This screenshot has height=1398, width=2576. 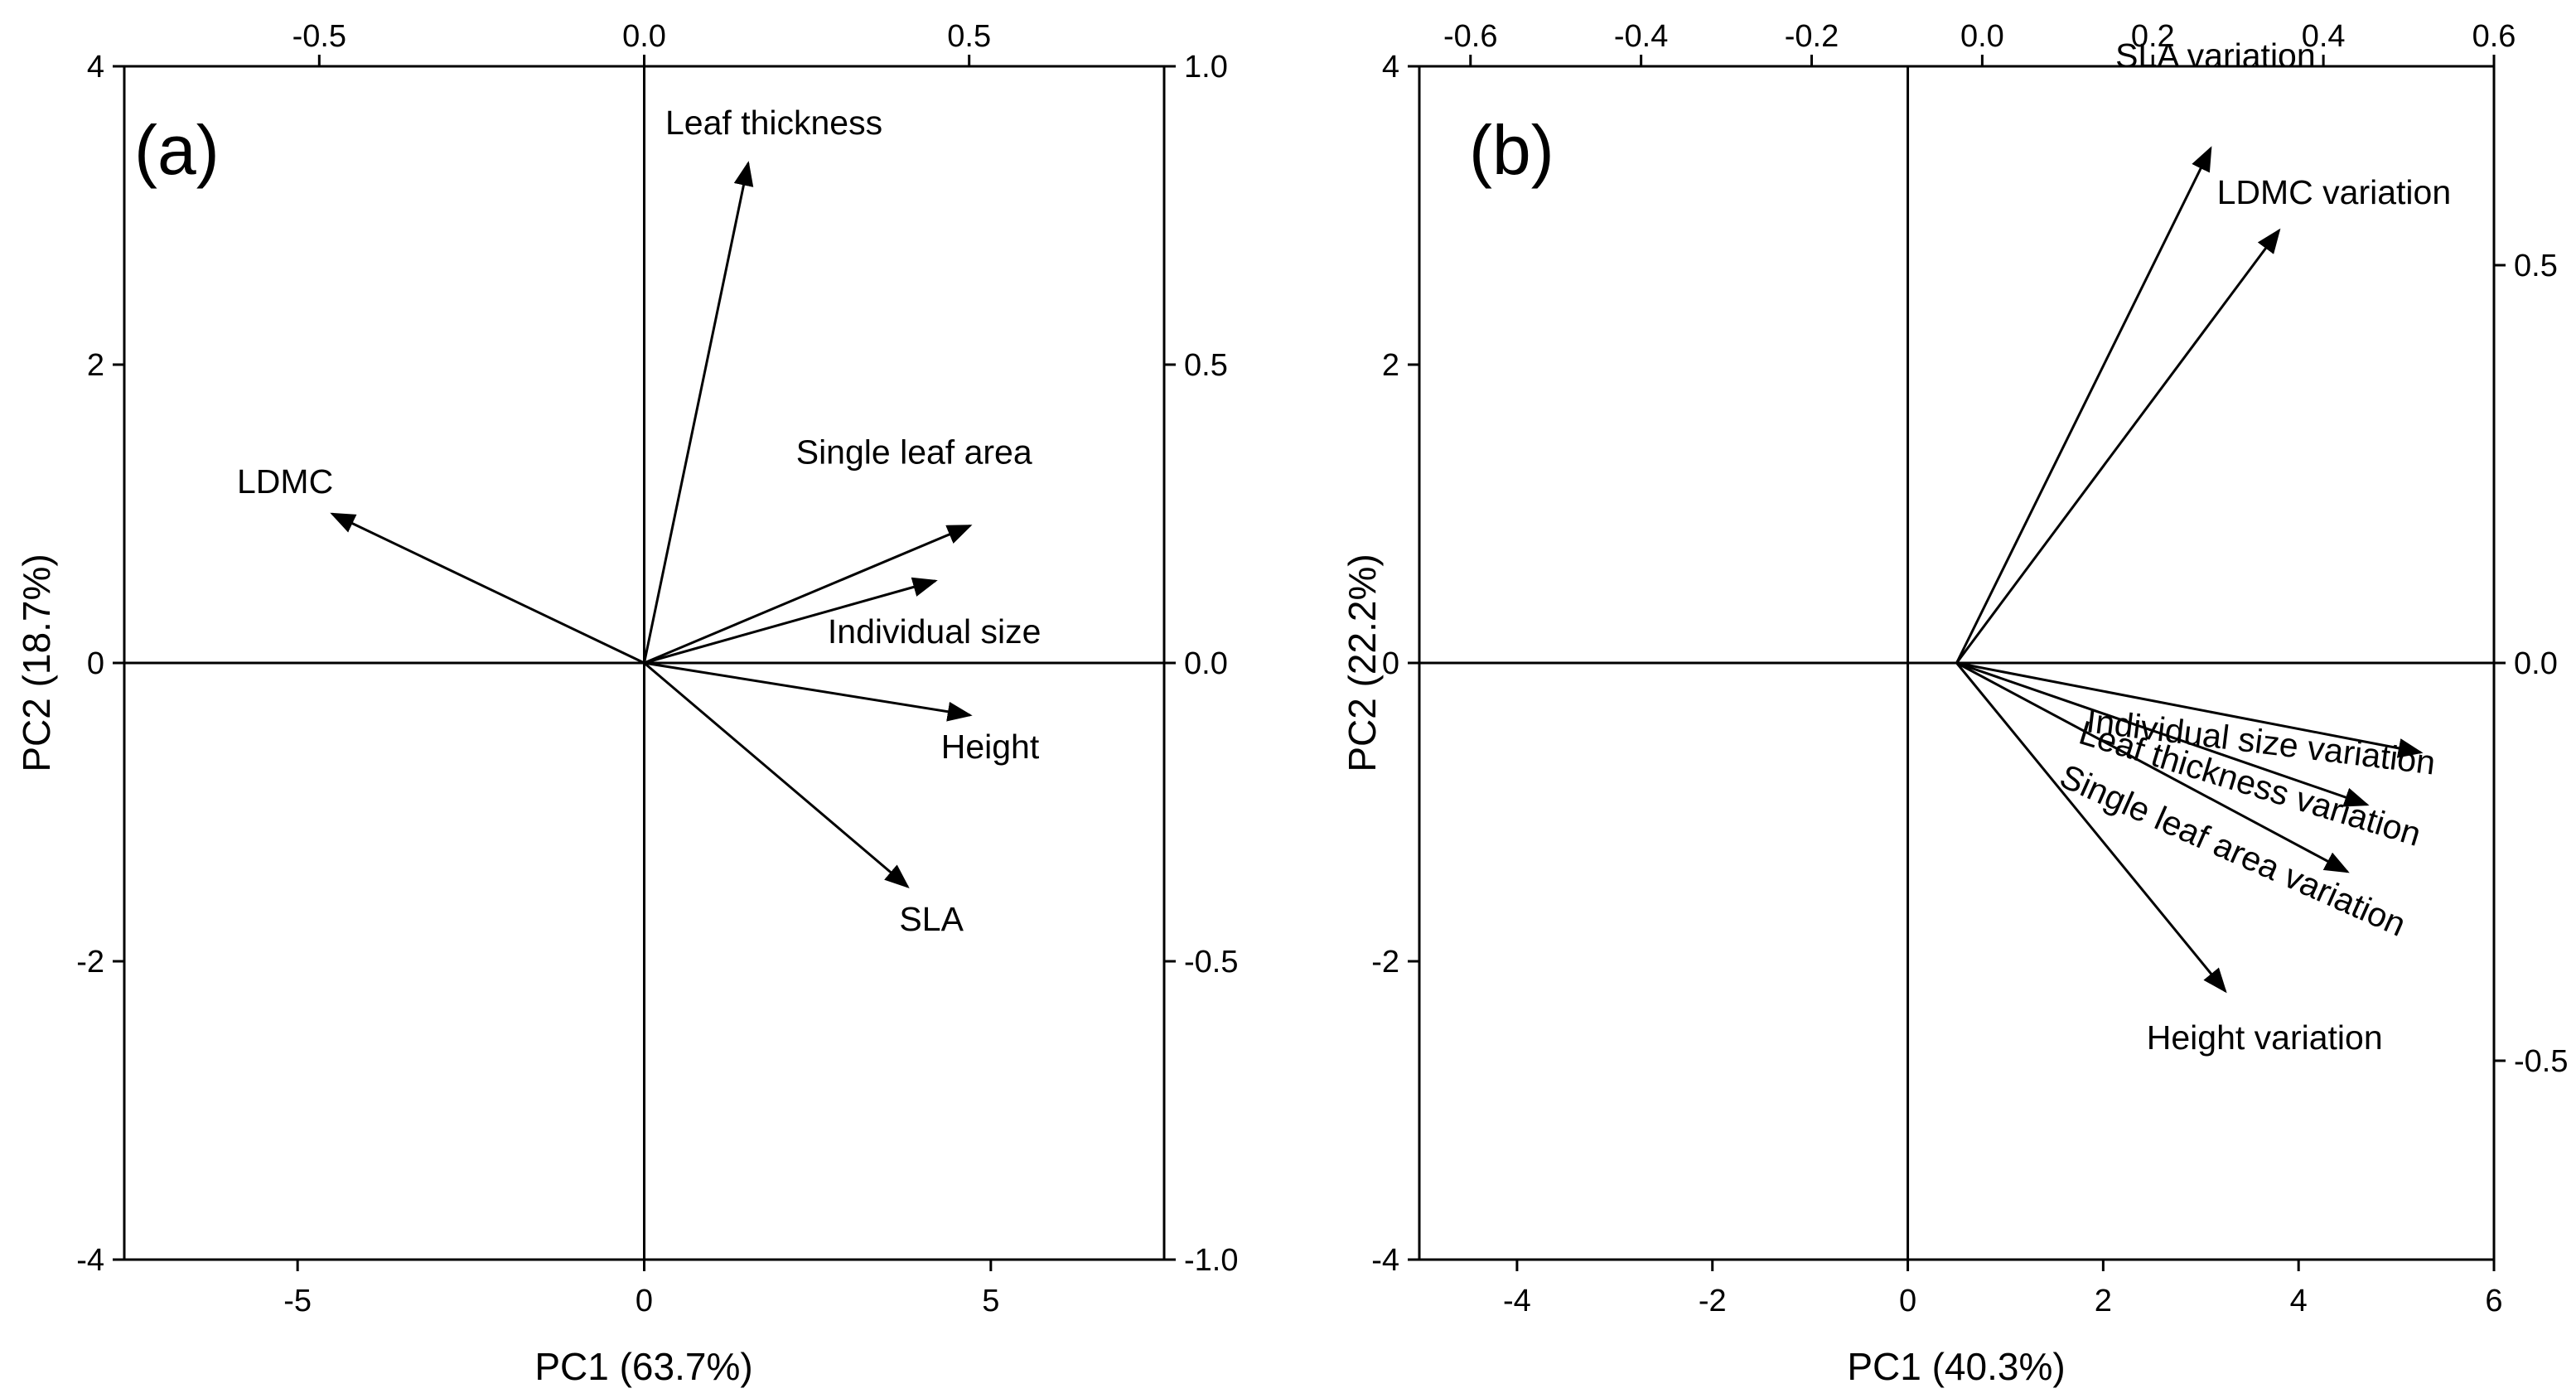 I want to click on y-ticks-a: -4 -2 0 2 4, so click(x=100, y=664).